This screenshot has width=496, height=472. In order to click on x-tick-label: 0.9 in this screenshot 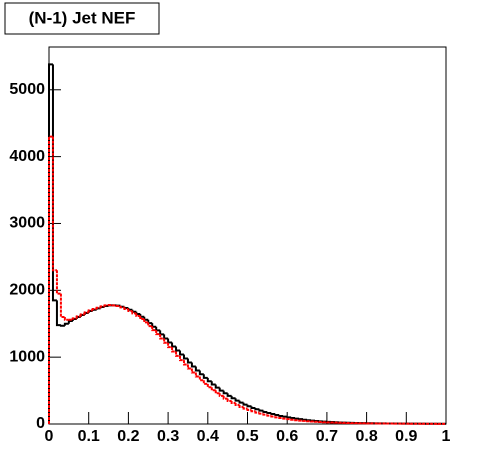, I will do `click(406, 436)`.